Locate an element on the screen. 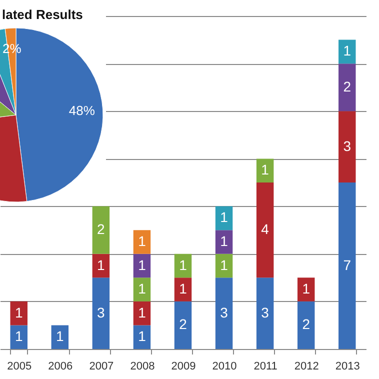 The image size is (379, 379). x-tick-label: 2009 is located at coordinates (183, 366).